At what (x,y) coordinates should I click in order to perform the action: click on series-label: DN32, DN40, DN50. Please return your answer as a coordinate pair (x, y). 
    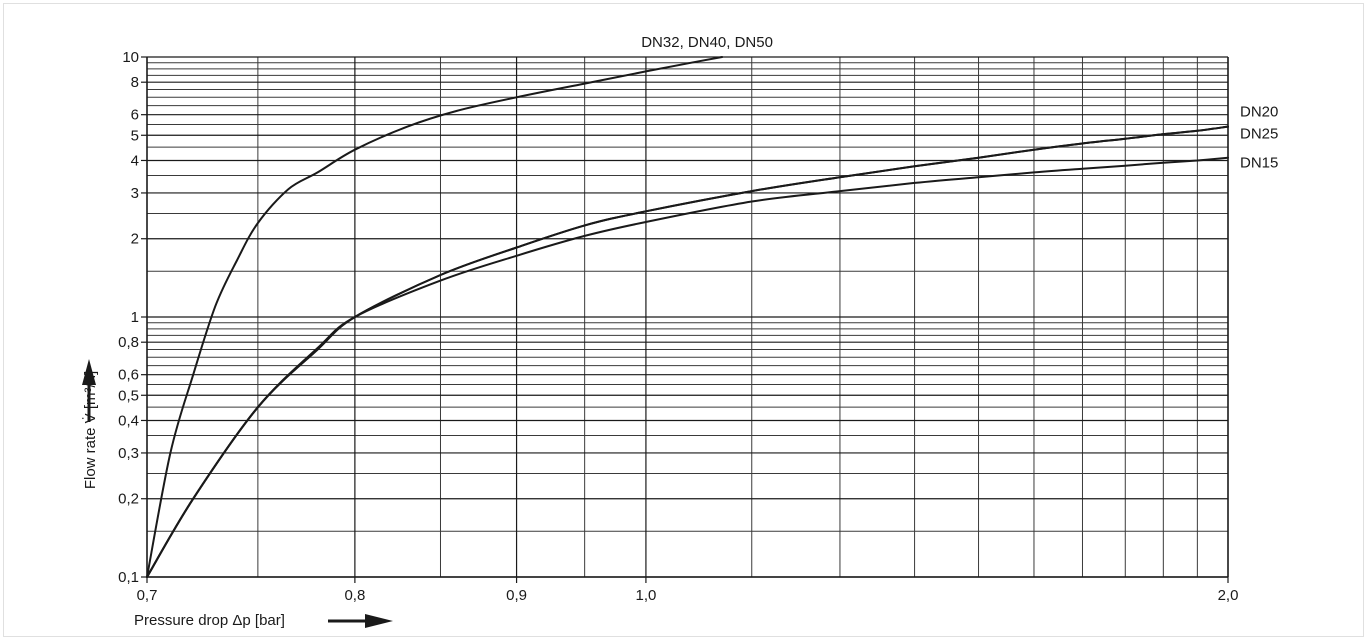
    Looking at the image, I should click on (707, 42).